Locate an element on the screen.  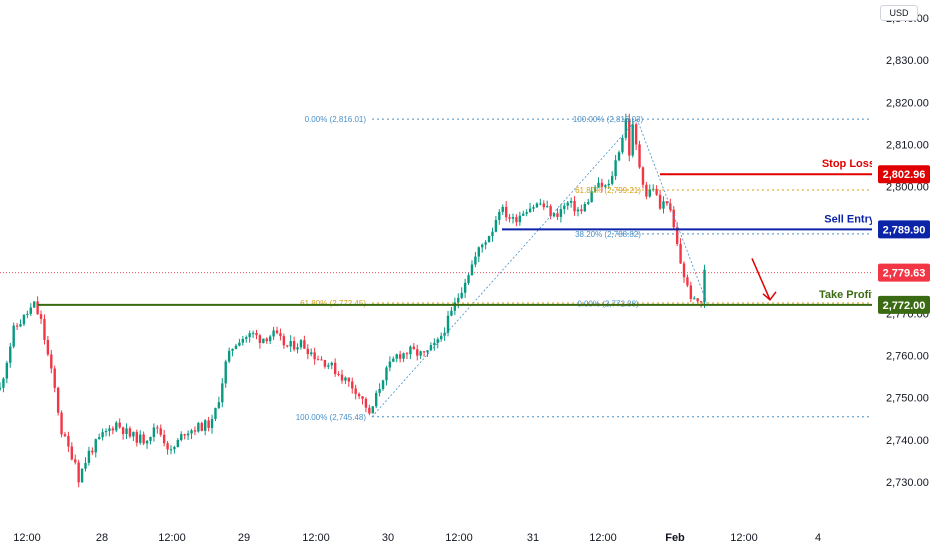
price-tick: 2,830.00 is located at coordinates (907, 61).